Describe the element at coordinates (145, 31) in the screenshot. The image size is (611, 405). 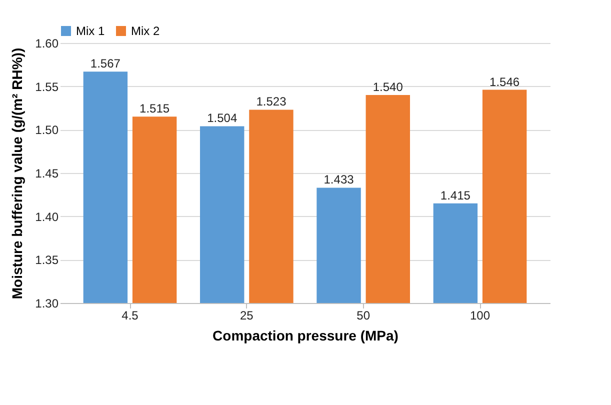
I see `legend-label: Mix 2` at that location.